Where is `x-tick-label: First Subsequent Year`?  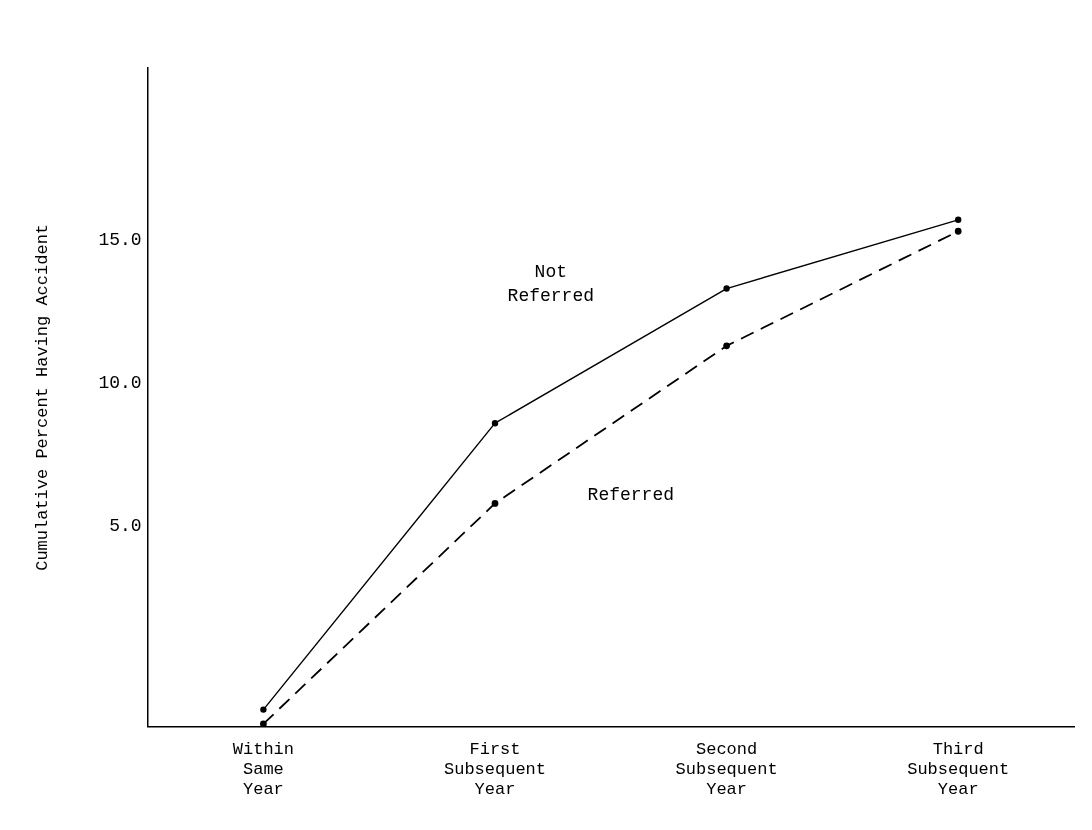 x-tick-label: First Subsequent Year is located at coordinates (495, 769).